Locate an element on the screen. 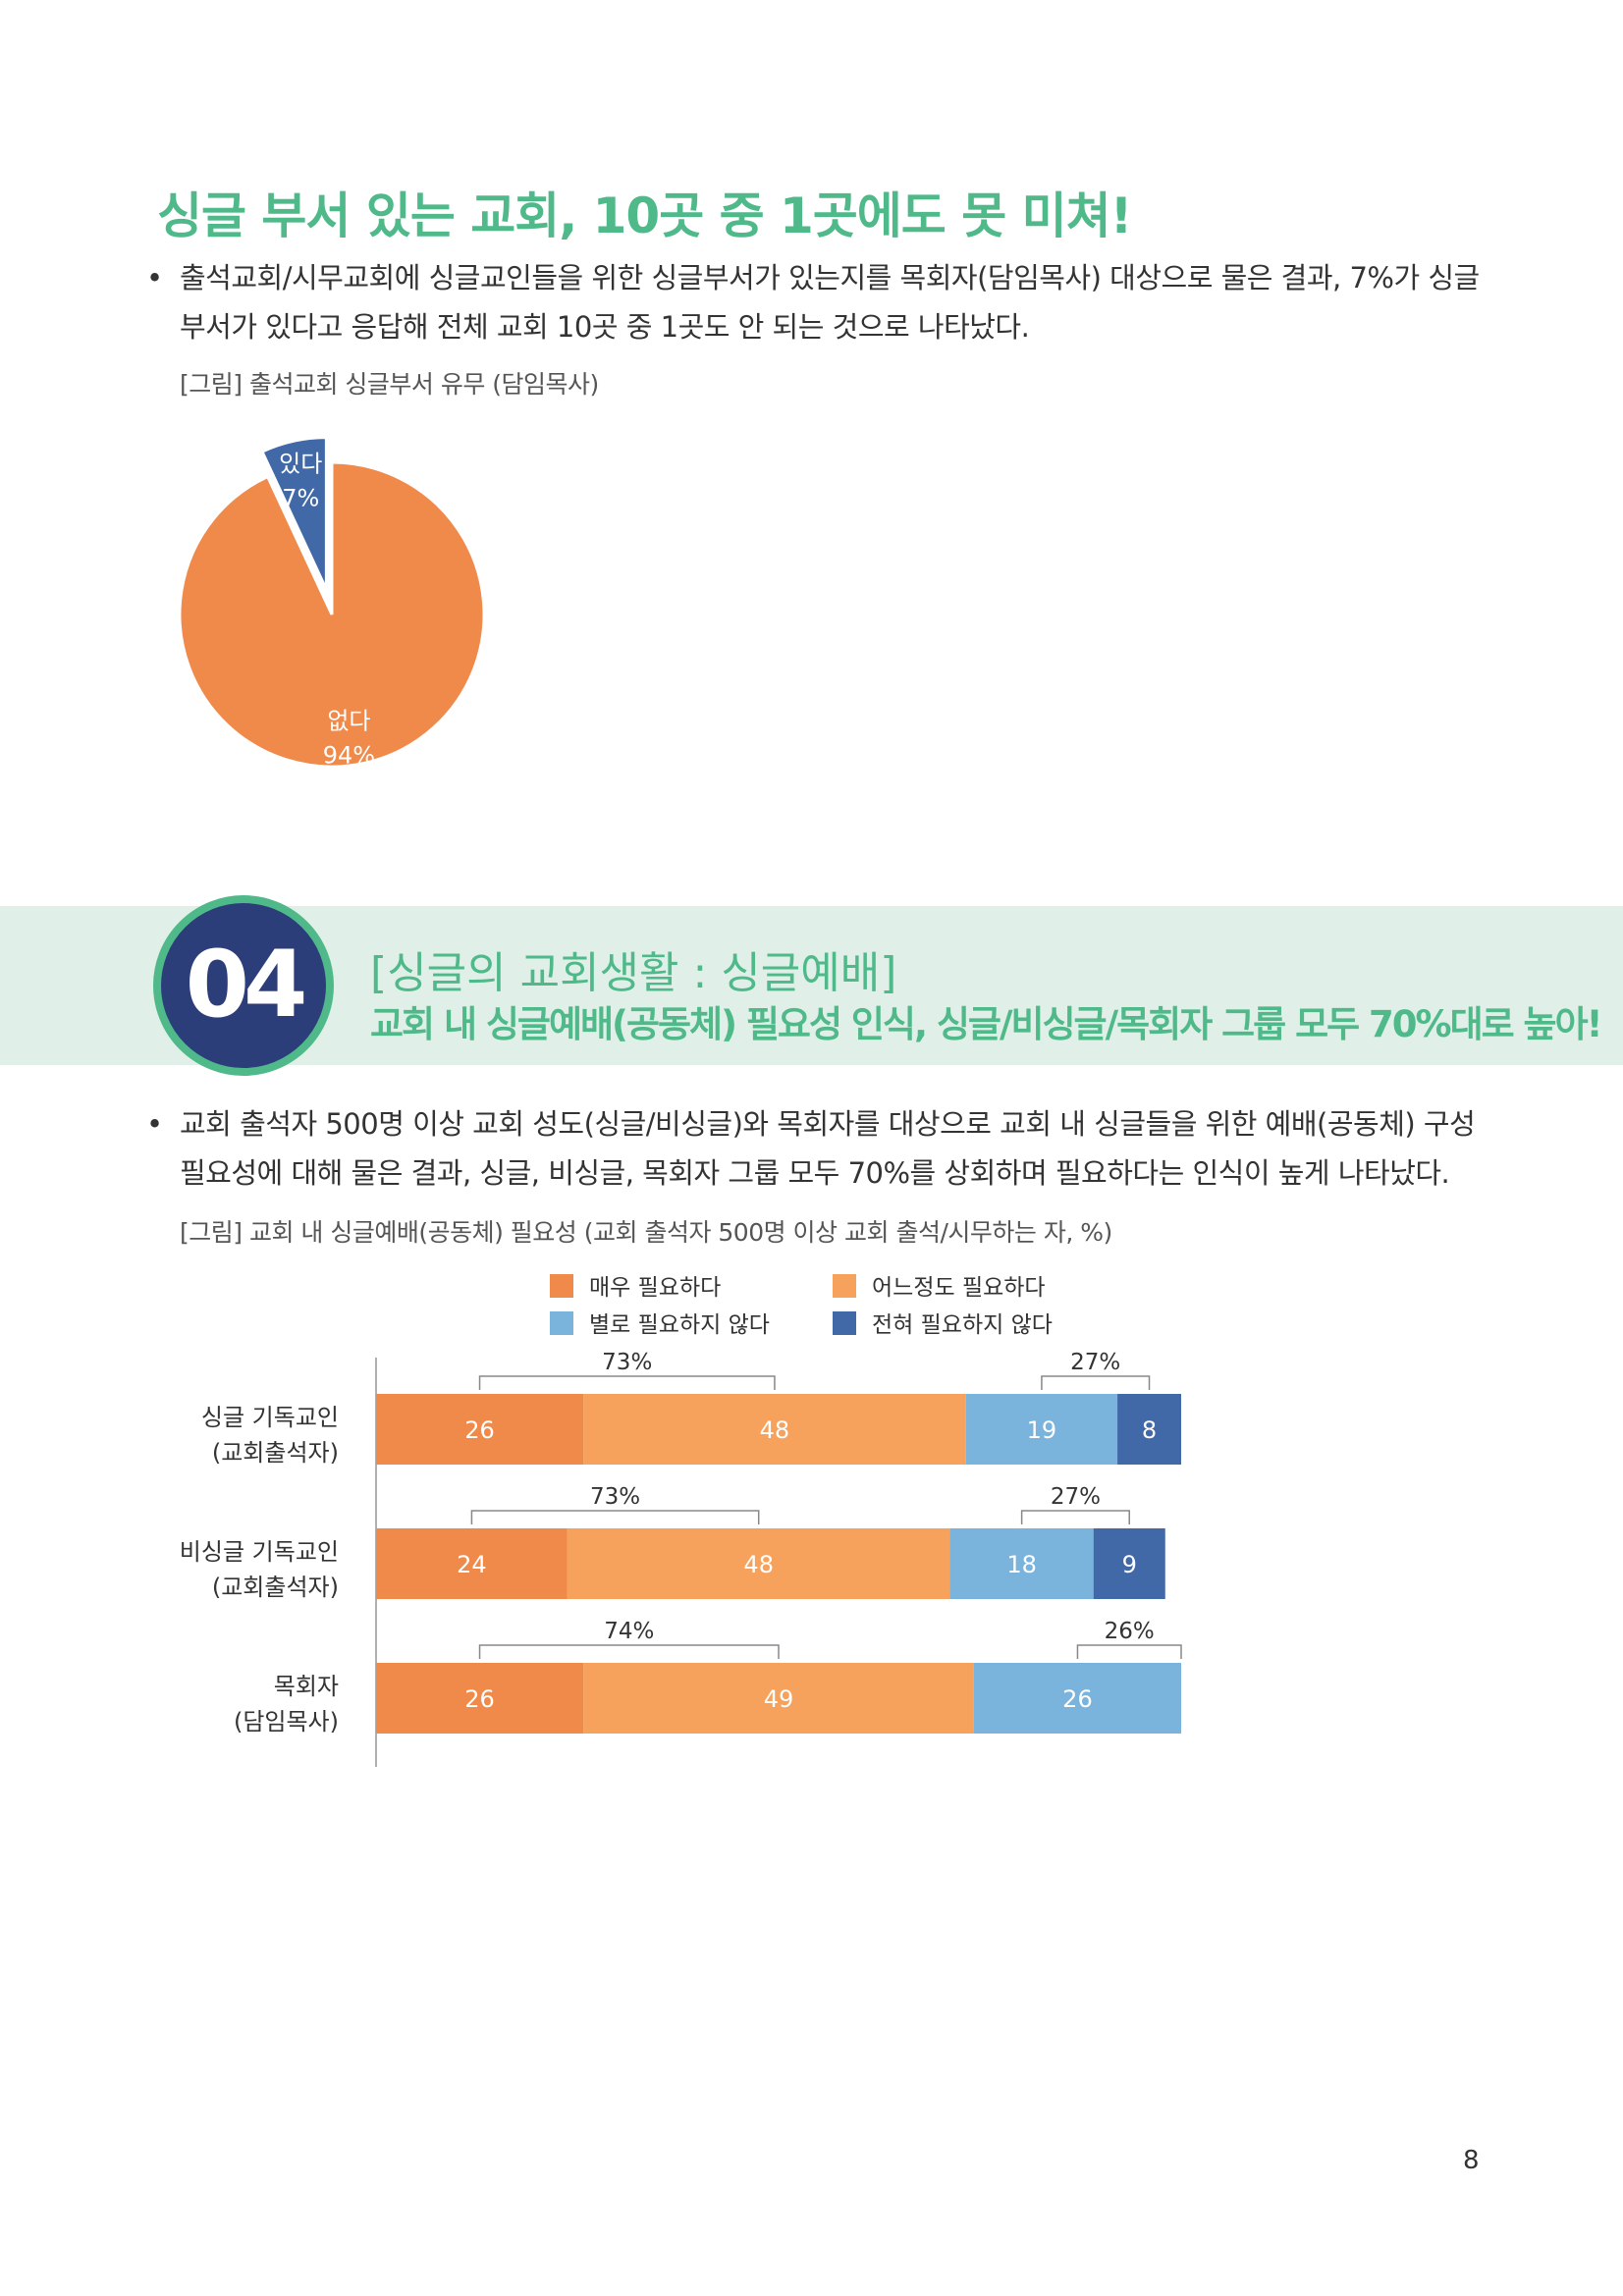 The image size is (1623, 2296). bar-value-label: 24 is located at coordinates (472, 1565).